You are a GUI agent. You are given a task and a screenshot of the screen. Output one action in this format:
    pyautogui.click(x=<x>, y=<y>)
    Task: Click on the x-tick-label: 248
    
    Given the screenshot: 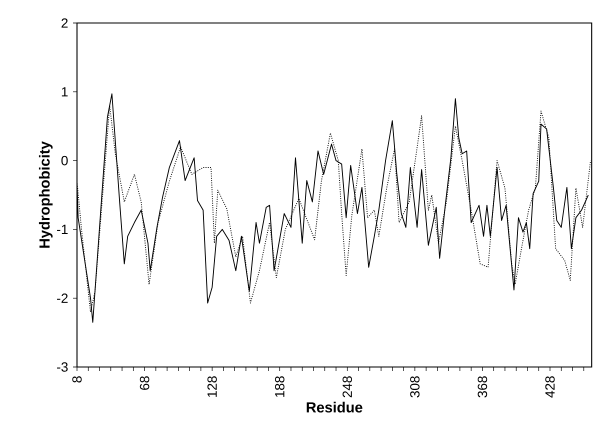 What is the action you would take?
    pyautogui.click(x=347, y=387)
    